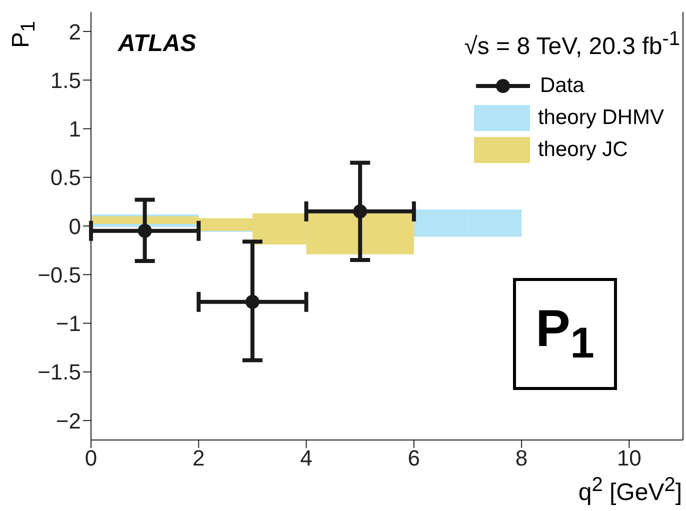  Describe the element at coordinates (601, 118) in the screenshot. I see `legend-label: theory DHMV` at that location.